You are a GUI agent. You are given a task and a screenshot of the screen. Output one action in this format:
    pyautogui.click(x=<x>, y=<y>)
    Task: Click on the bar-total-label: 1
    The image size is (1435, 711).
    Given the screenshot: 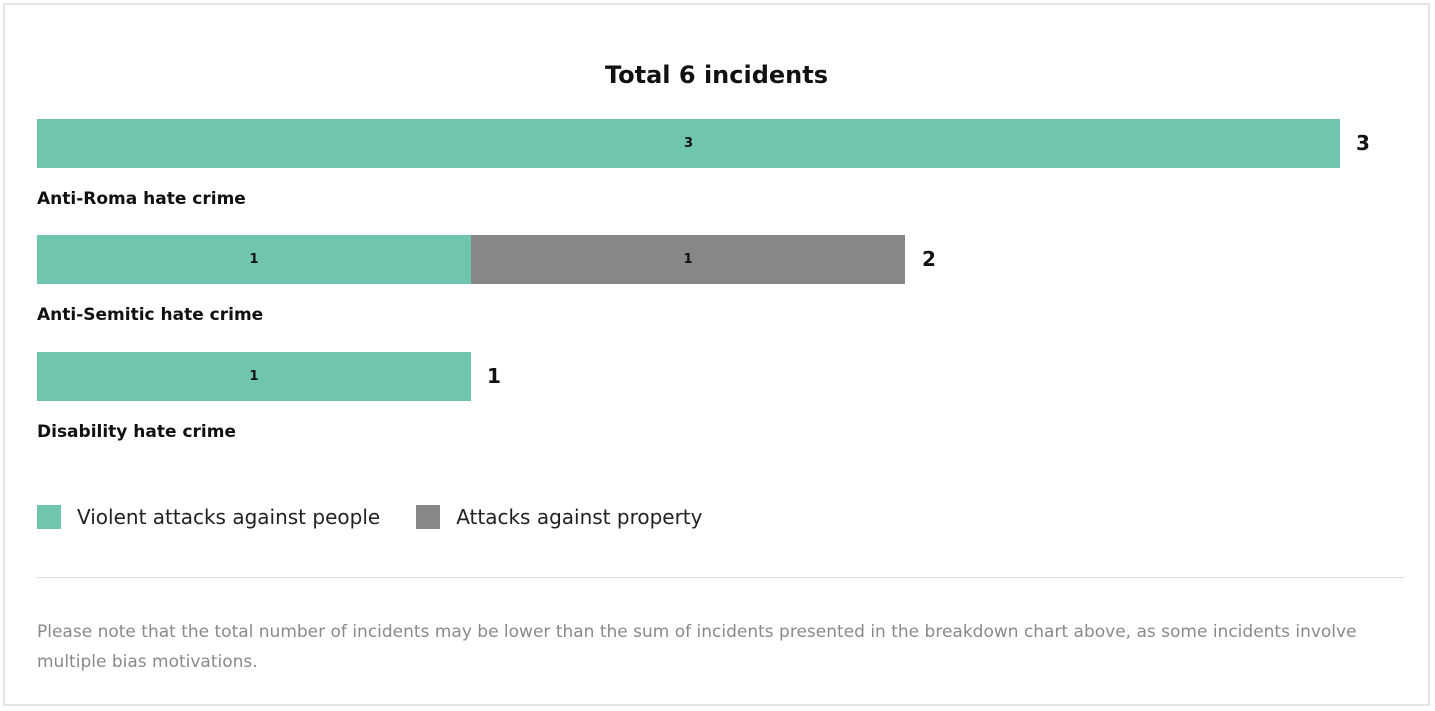 What is the action you would take?
    pyautogui.click(x=494, y=376)
    